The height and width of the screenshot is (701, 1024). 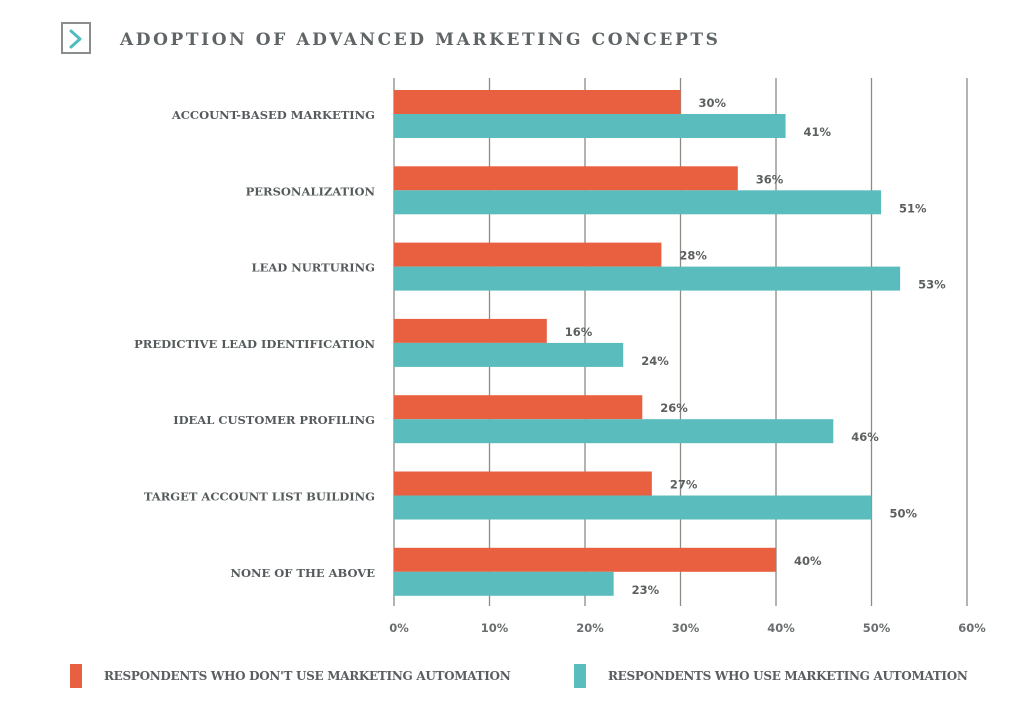 What do you see at coordinates (693, 256) in the screenshot?
I see `data-label: 28%` at bounding box center [693, 256].